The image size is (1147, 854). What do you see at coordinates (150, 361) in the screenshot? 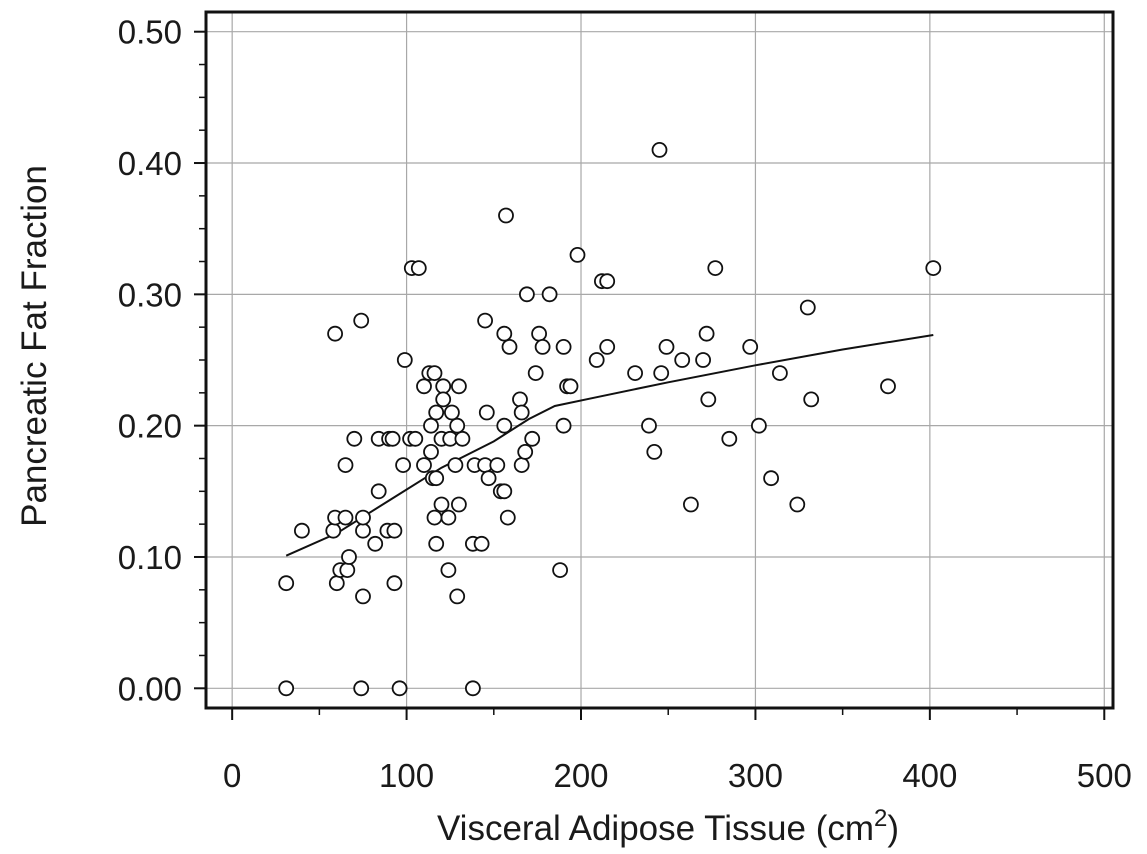
I see `y-tick-labels: 0.00 0.10 0.20 0.30 0.40 0.50` at bounding box center [150, 361].